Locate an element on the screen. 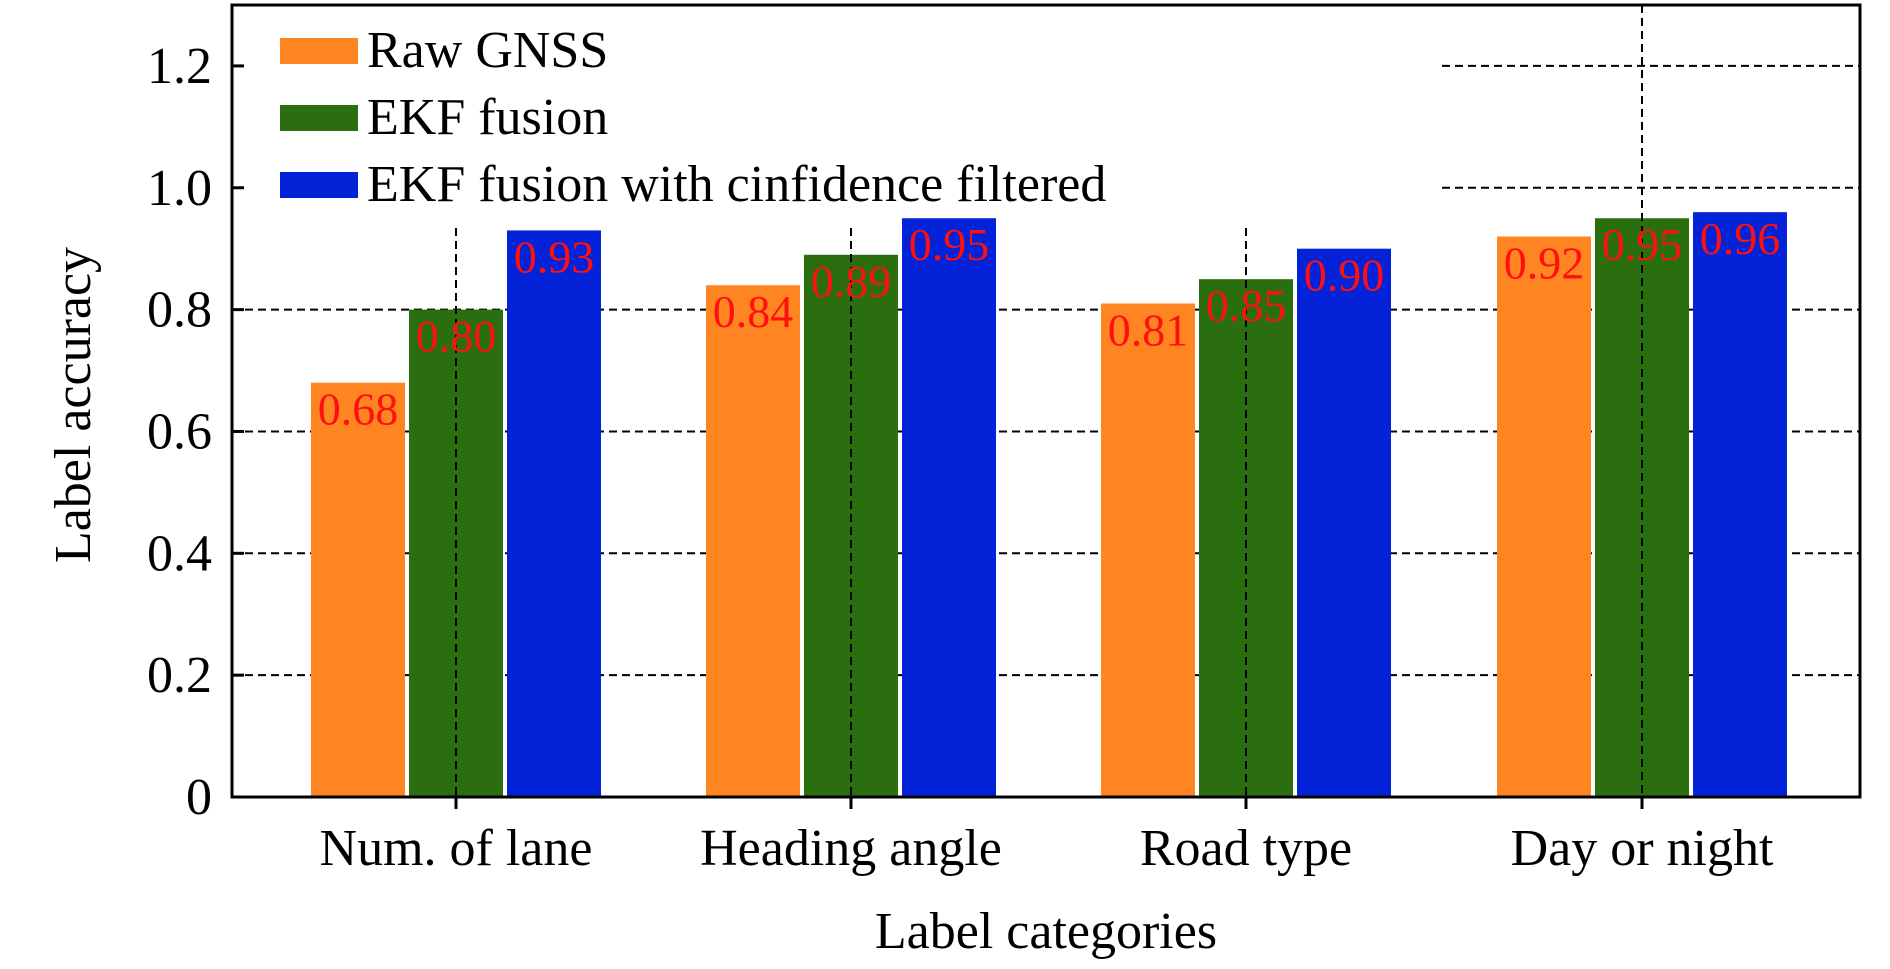  x-tick-label: Num. of lane is located at coordinates (456, 848).